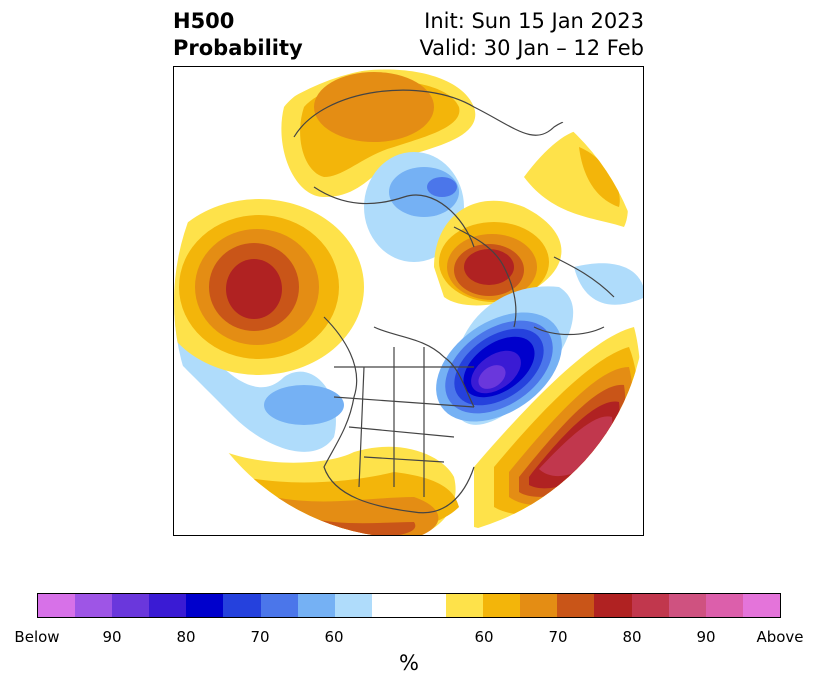 This screenshot has height=686, width=819. Describe the element at coordinates (780, 637) in the screenshot. I see `tick-above: Above` at that location.